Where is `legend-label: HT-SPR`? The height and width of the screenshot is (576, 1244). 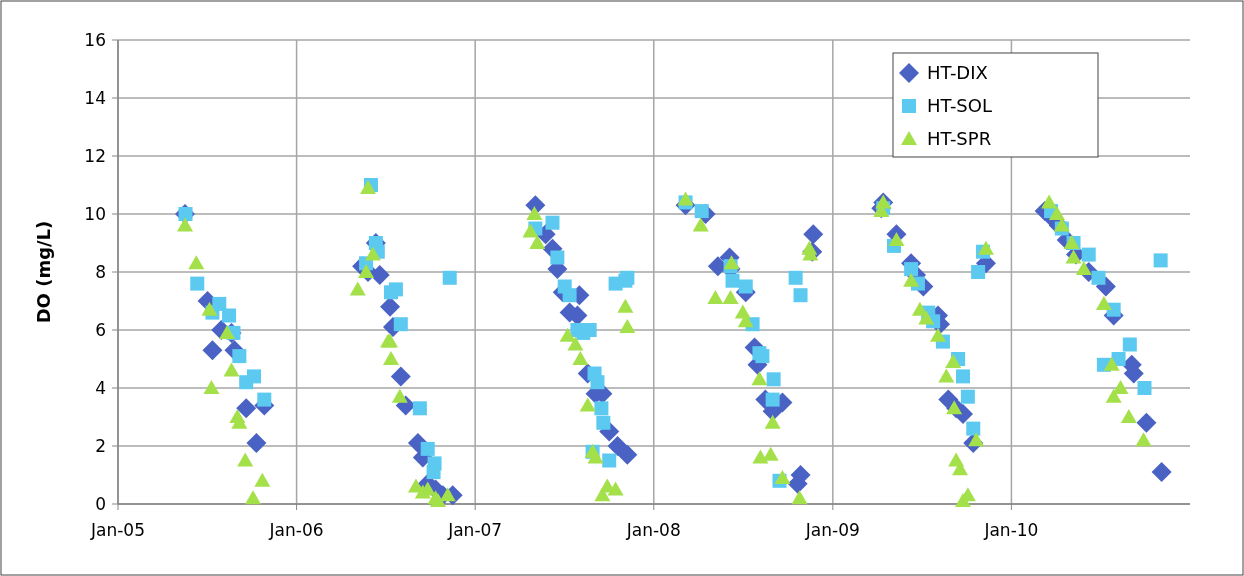
legend-label: HT-SPR is located at coordinates (959, 139).